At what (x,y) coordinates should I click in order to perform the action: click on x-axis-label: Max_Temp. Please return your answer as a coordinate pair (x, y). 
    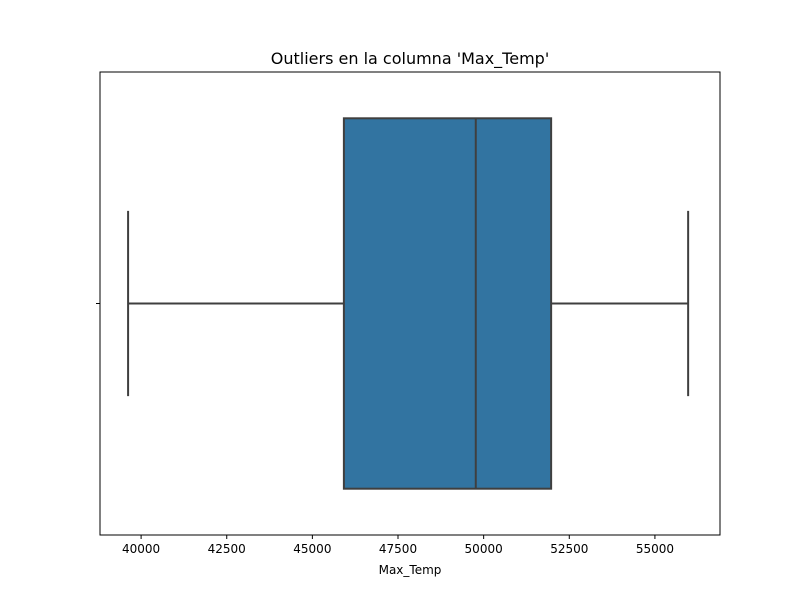
    Looking at the image, I should click on (410, 570).